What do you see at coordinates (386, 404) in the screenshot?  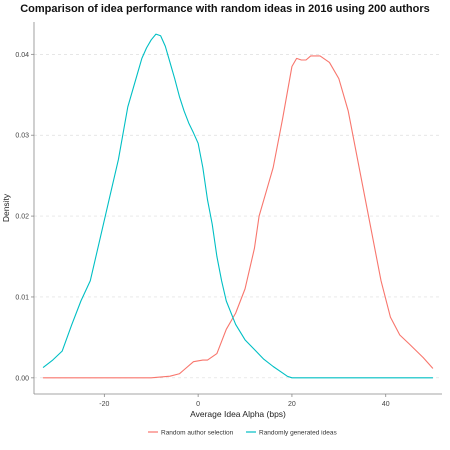 I see `x-tick-label: 40` at bounding box center [386, 404].